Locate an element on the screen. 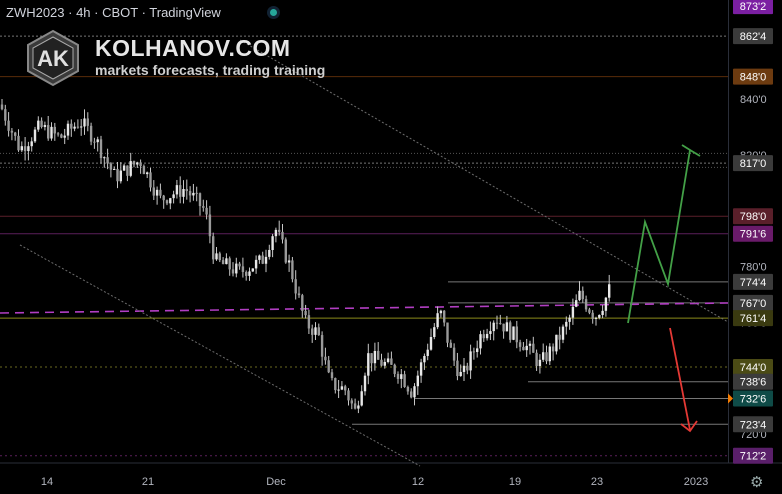 This screenshot has height=494, width=782. price-marker-label: 817'0 is located at coordinates (753, 164).